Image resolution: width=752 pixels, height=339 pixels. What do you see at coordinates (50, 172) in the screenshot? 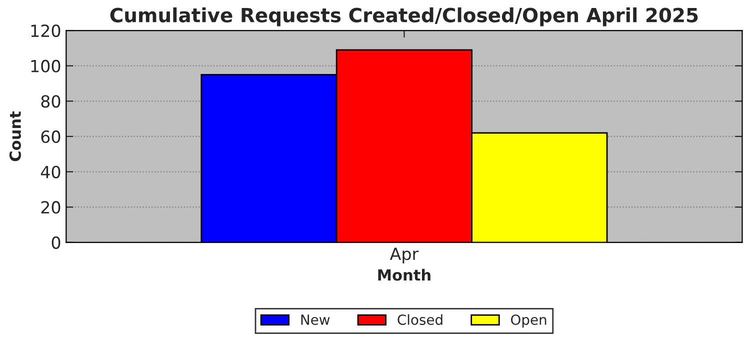
I see `y-tick-label: 40` at bounding box center [50, 172].